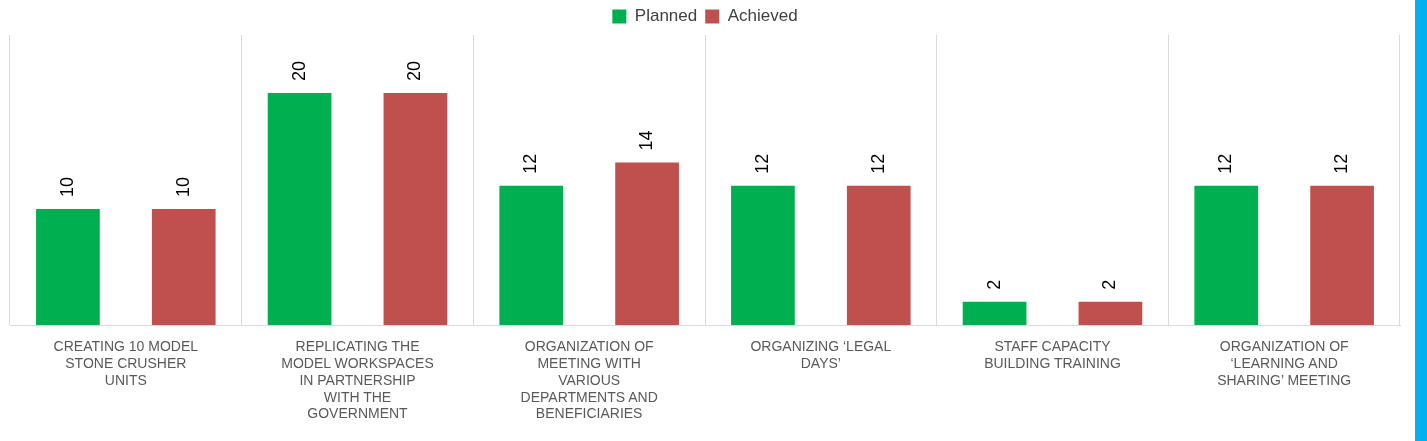 The width and height of the screenshot is (1427, 441). I want to click on x-tick-label: REPLICATING THE MODEL WORKSPACES IN PARTNERSHIP WITH THE GOVERNMENT, so click(357, 380).